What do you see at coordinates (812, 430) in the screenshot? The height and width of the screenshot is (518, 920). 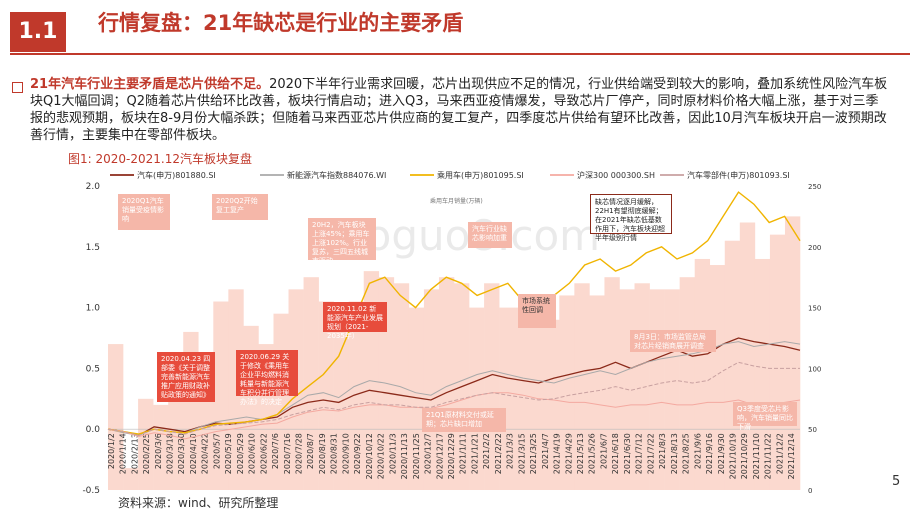 I see `right-axis-tick-label: 50` at bounding box center [812, 430].